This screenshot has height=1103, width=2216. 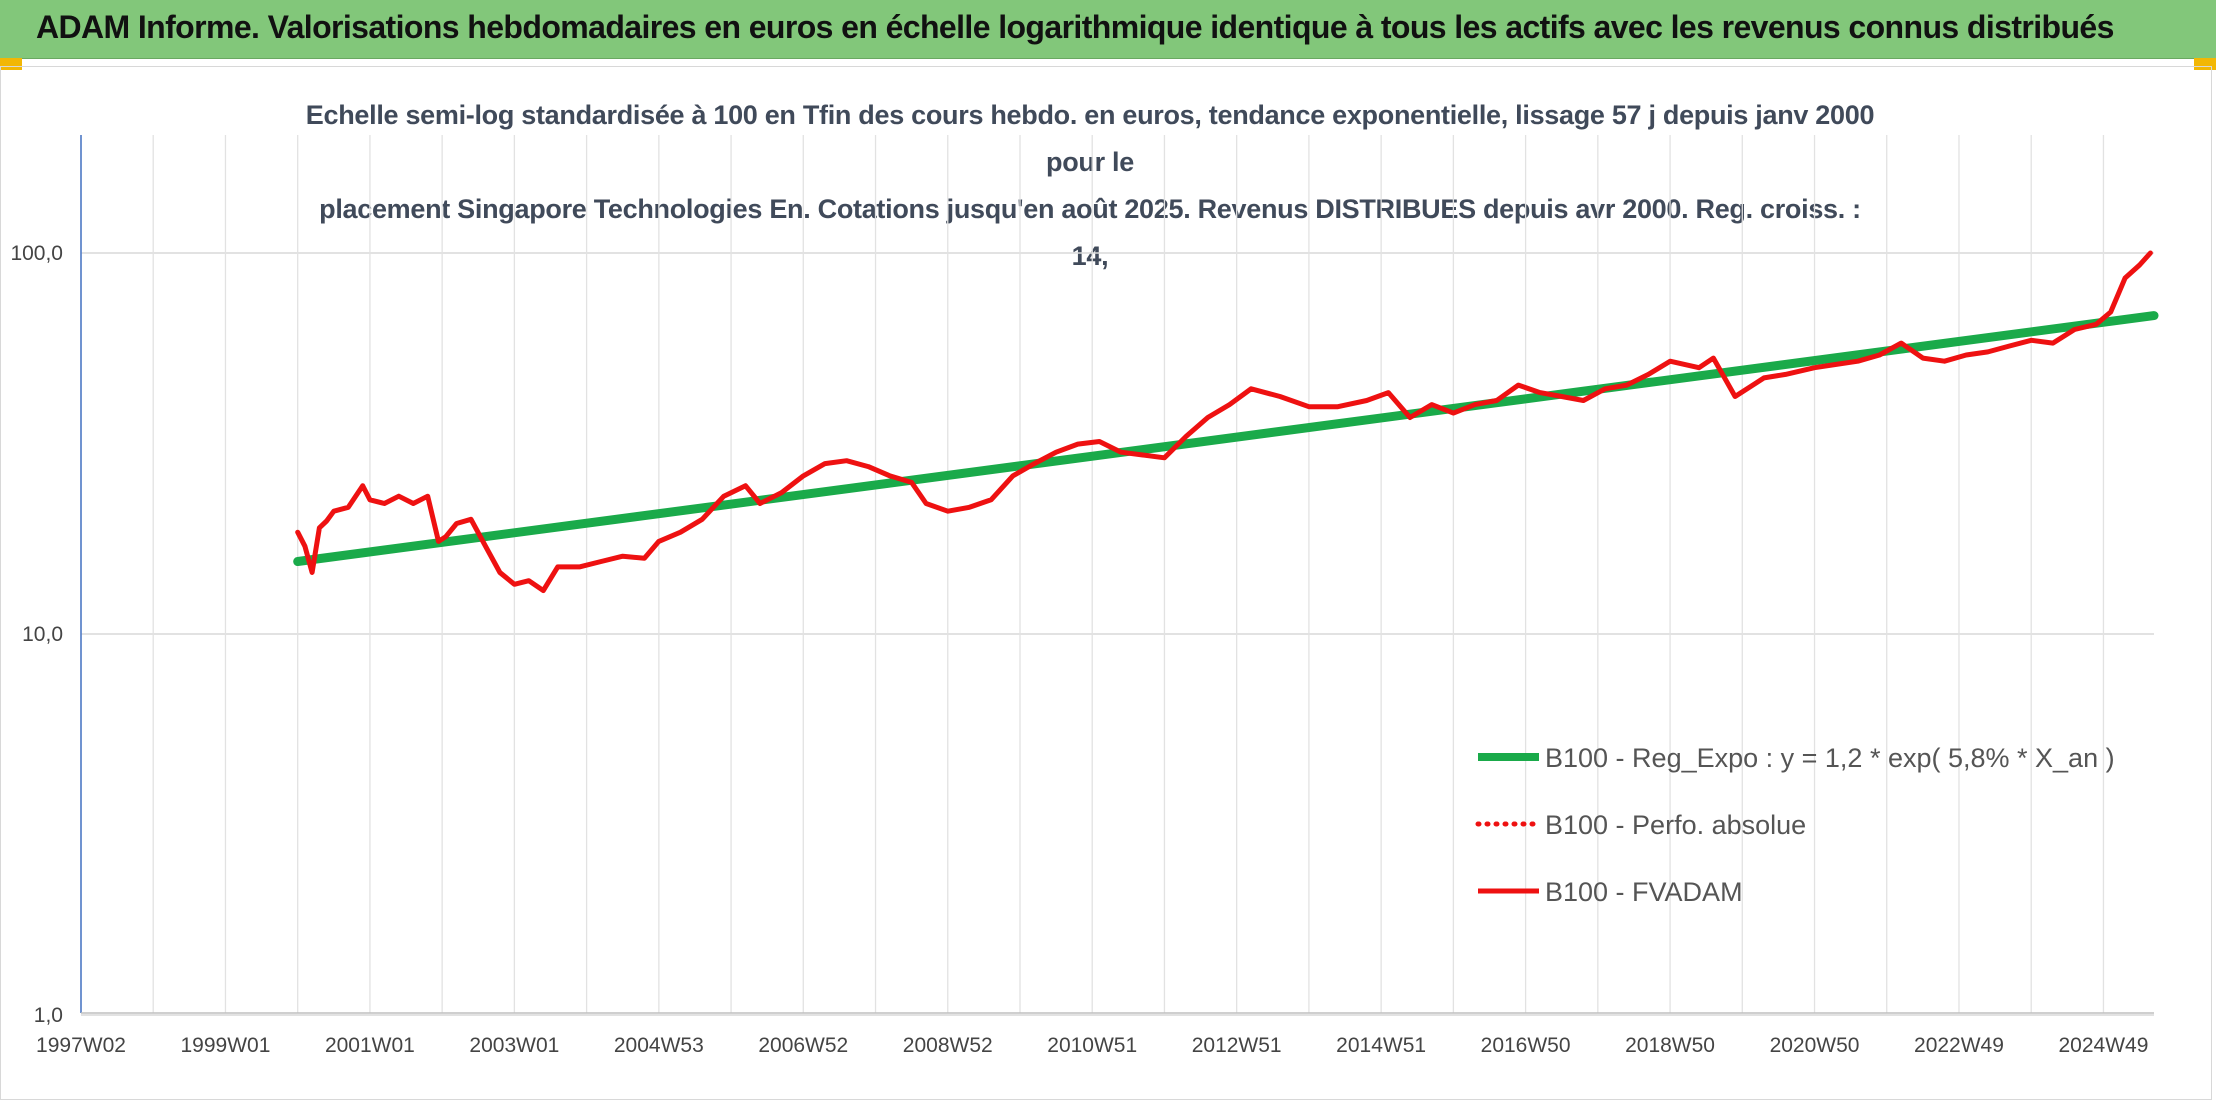 What do you see at coordinates (1644, 892) in the screenshot?
I see `legend-label-3: B100 - FVADAM` at bounding box center [1644, 892].